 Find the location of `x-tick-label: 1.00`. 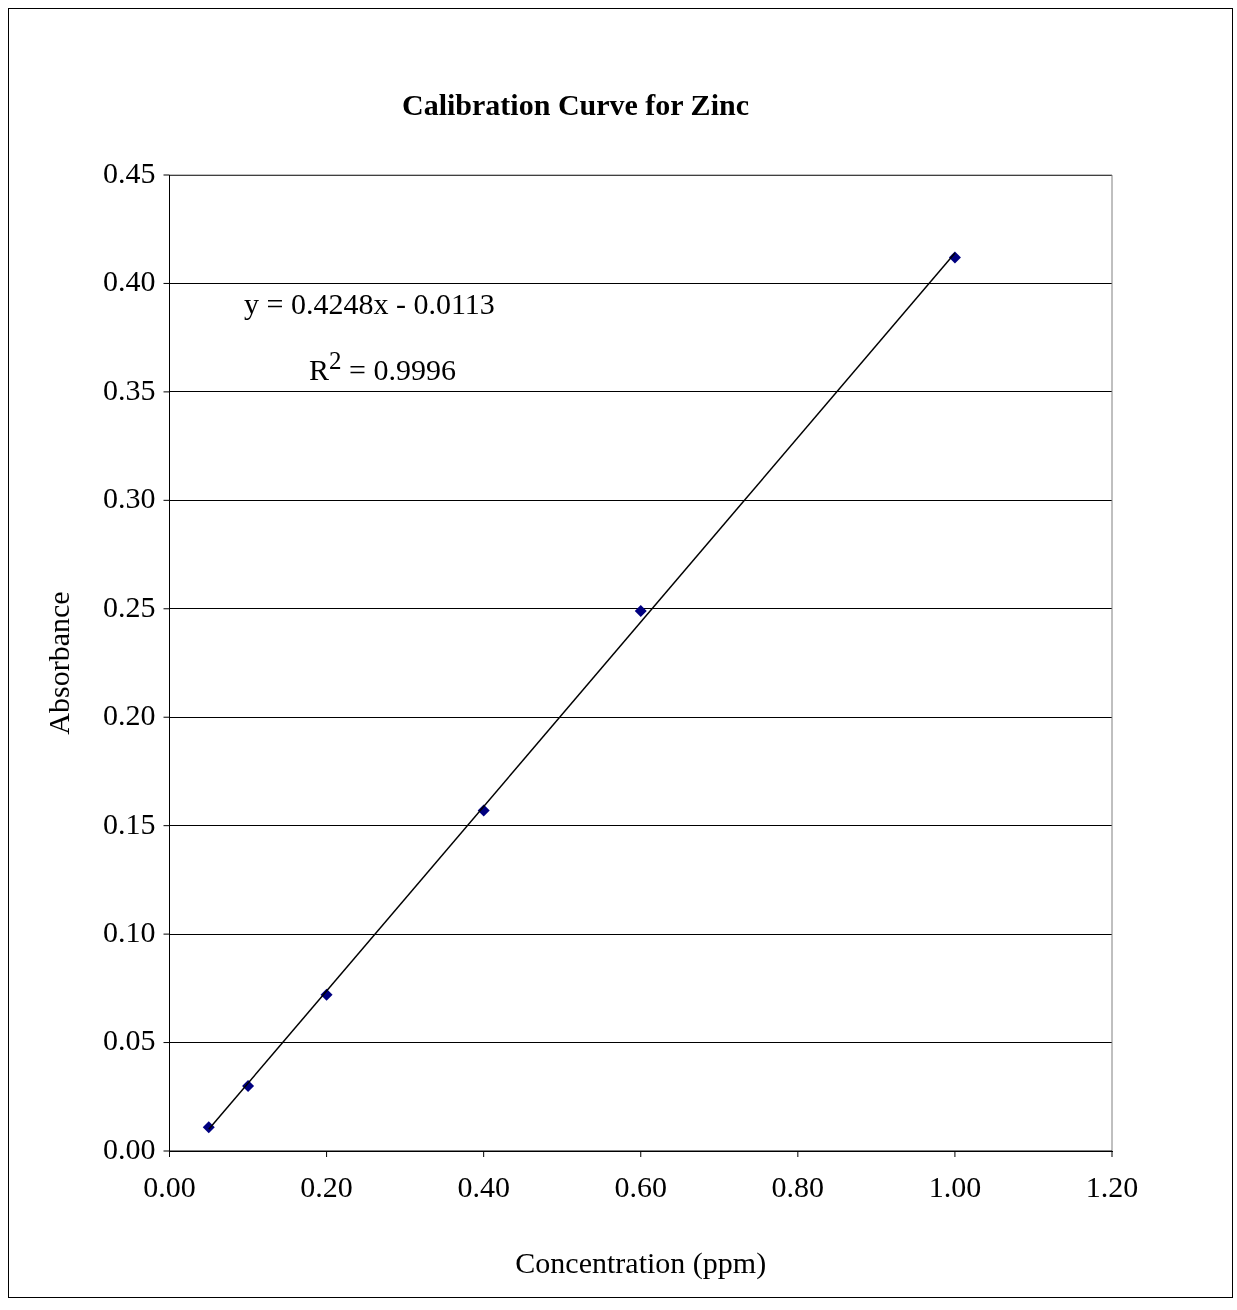

x-tick-label: 1.00 is located at coordinates (955, 1186).